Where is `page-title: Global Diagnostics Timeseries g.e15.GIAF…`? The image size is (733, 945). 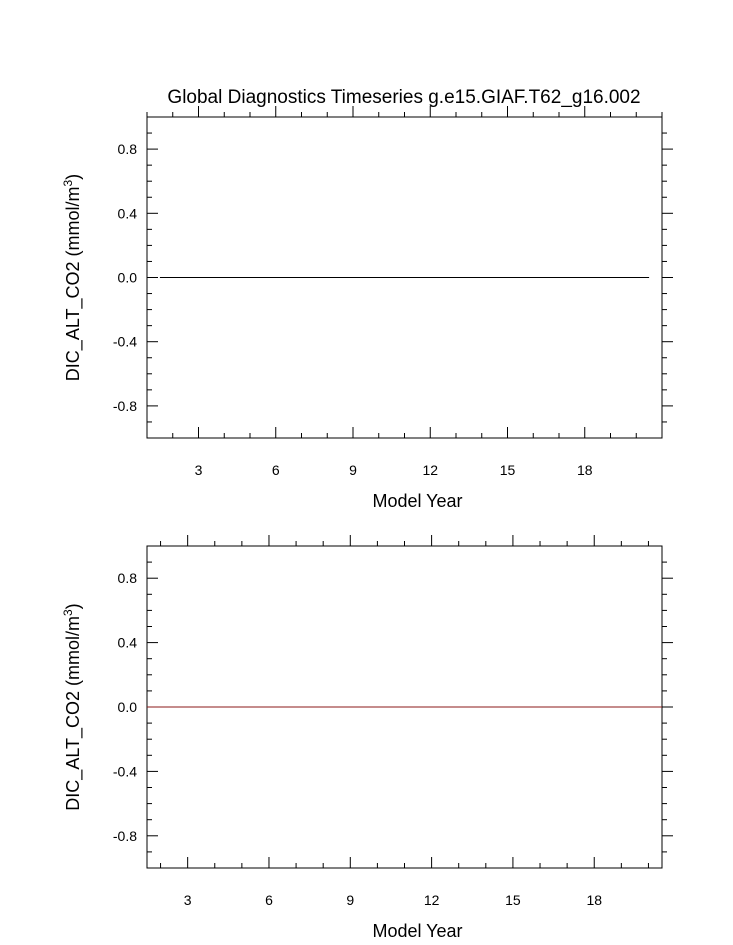 page-title: Global Diagnostics Timeseries g.e15.GIAF… is located at coordinates (403, 97).